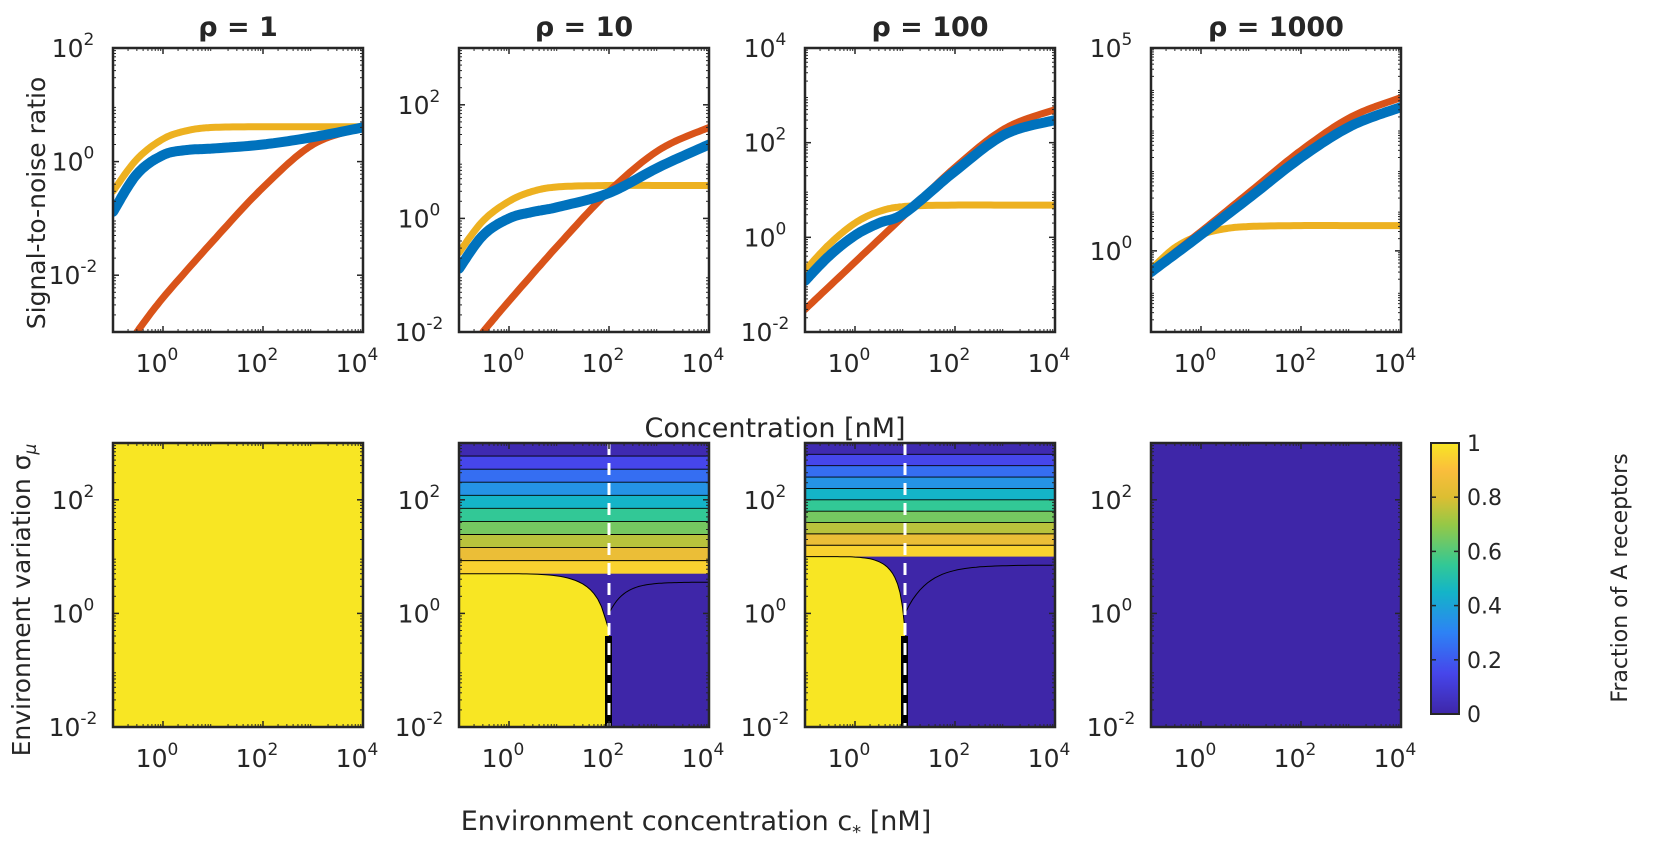 The image size is (1657, 865). What do you see at coordinates (36, 203) in the screenshot?
I see `top-y-axis-label: Signal-to-noise ratio` at bounding box center [36, 203].